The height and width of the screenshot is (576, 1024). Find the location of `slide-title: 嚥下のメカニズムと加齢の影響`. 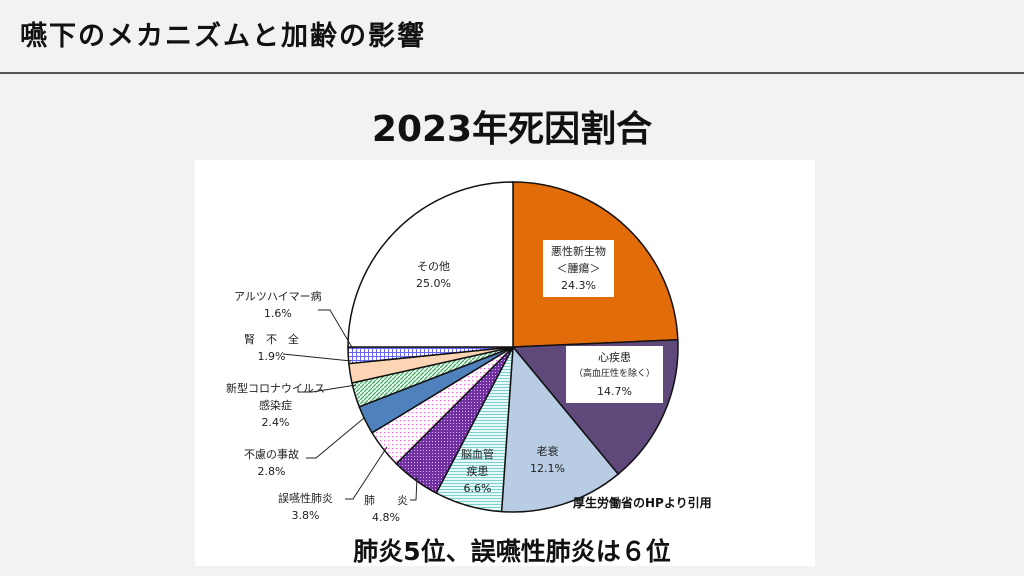

slide-title: 嚥下のメカニズムと加齢の影響 is located at coordinates (223, 36).